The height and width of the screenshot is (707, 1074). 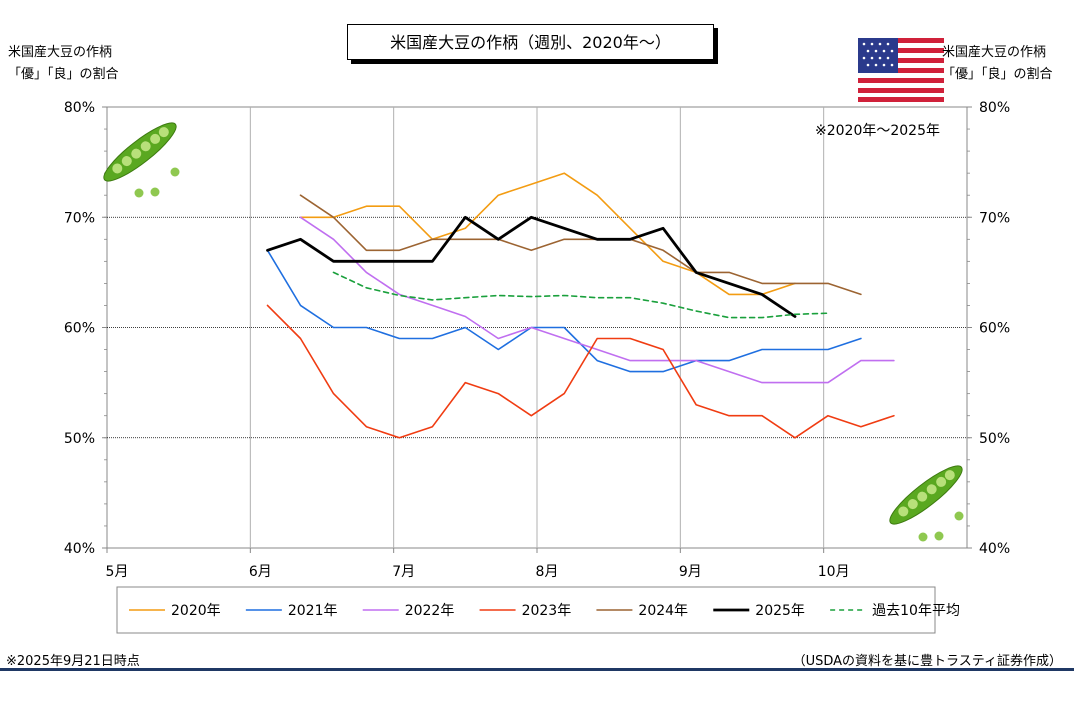 What do you see at coordinates (530, 42) in the screenshot?
I see `chart-title: 米国産大豆の作柄（週別、2020年～）` at bounding box center [530, 42].